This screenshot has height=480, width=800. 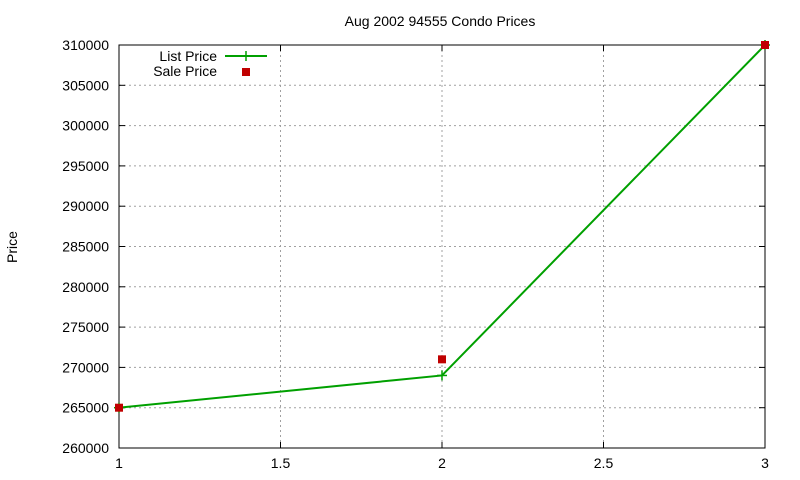 I want to click on y-tick-label: 310000, so click(x=85, y=45).